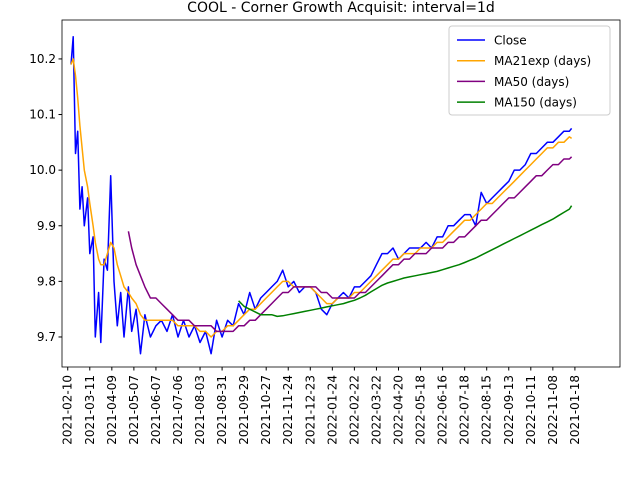 This screenshot has width=640, height=480. I want to click on legend-label: MA50 (days), so click(531, 82).